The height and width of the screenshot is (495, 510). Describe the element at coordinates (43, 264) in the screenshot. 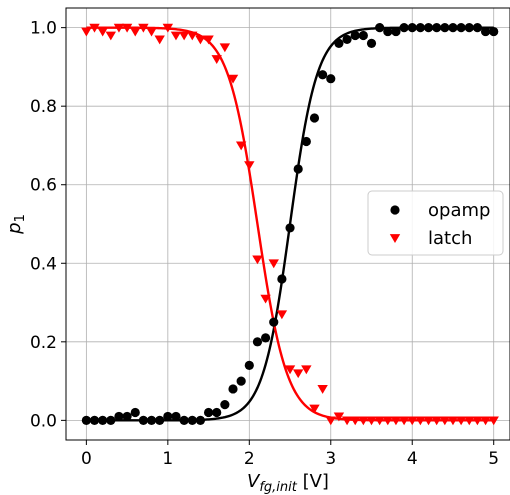

I see `y-tick-label: 0.4` at that location.